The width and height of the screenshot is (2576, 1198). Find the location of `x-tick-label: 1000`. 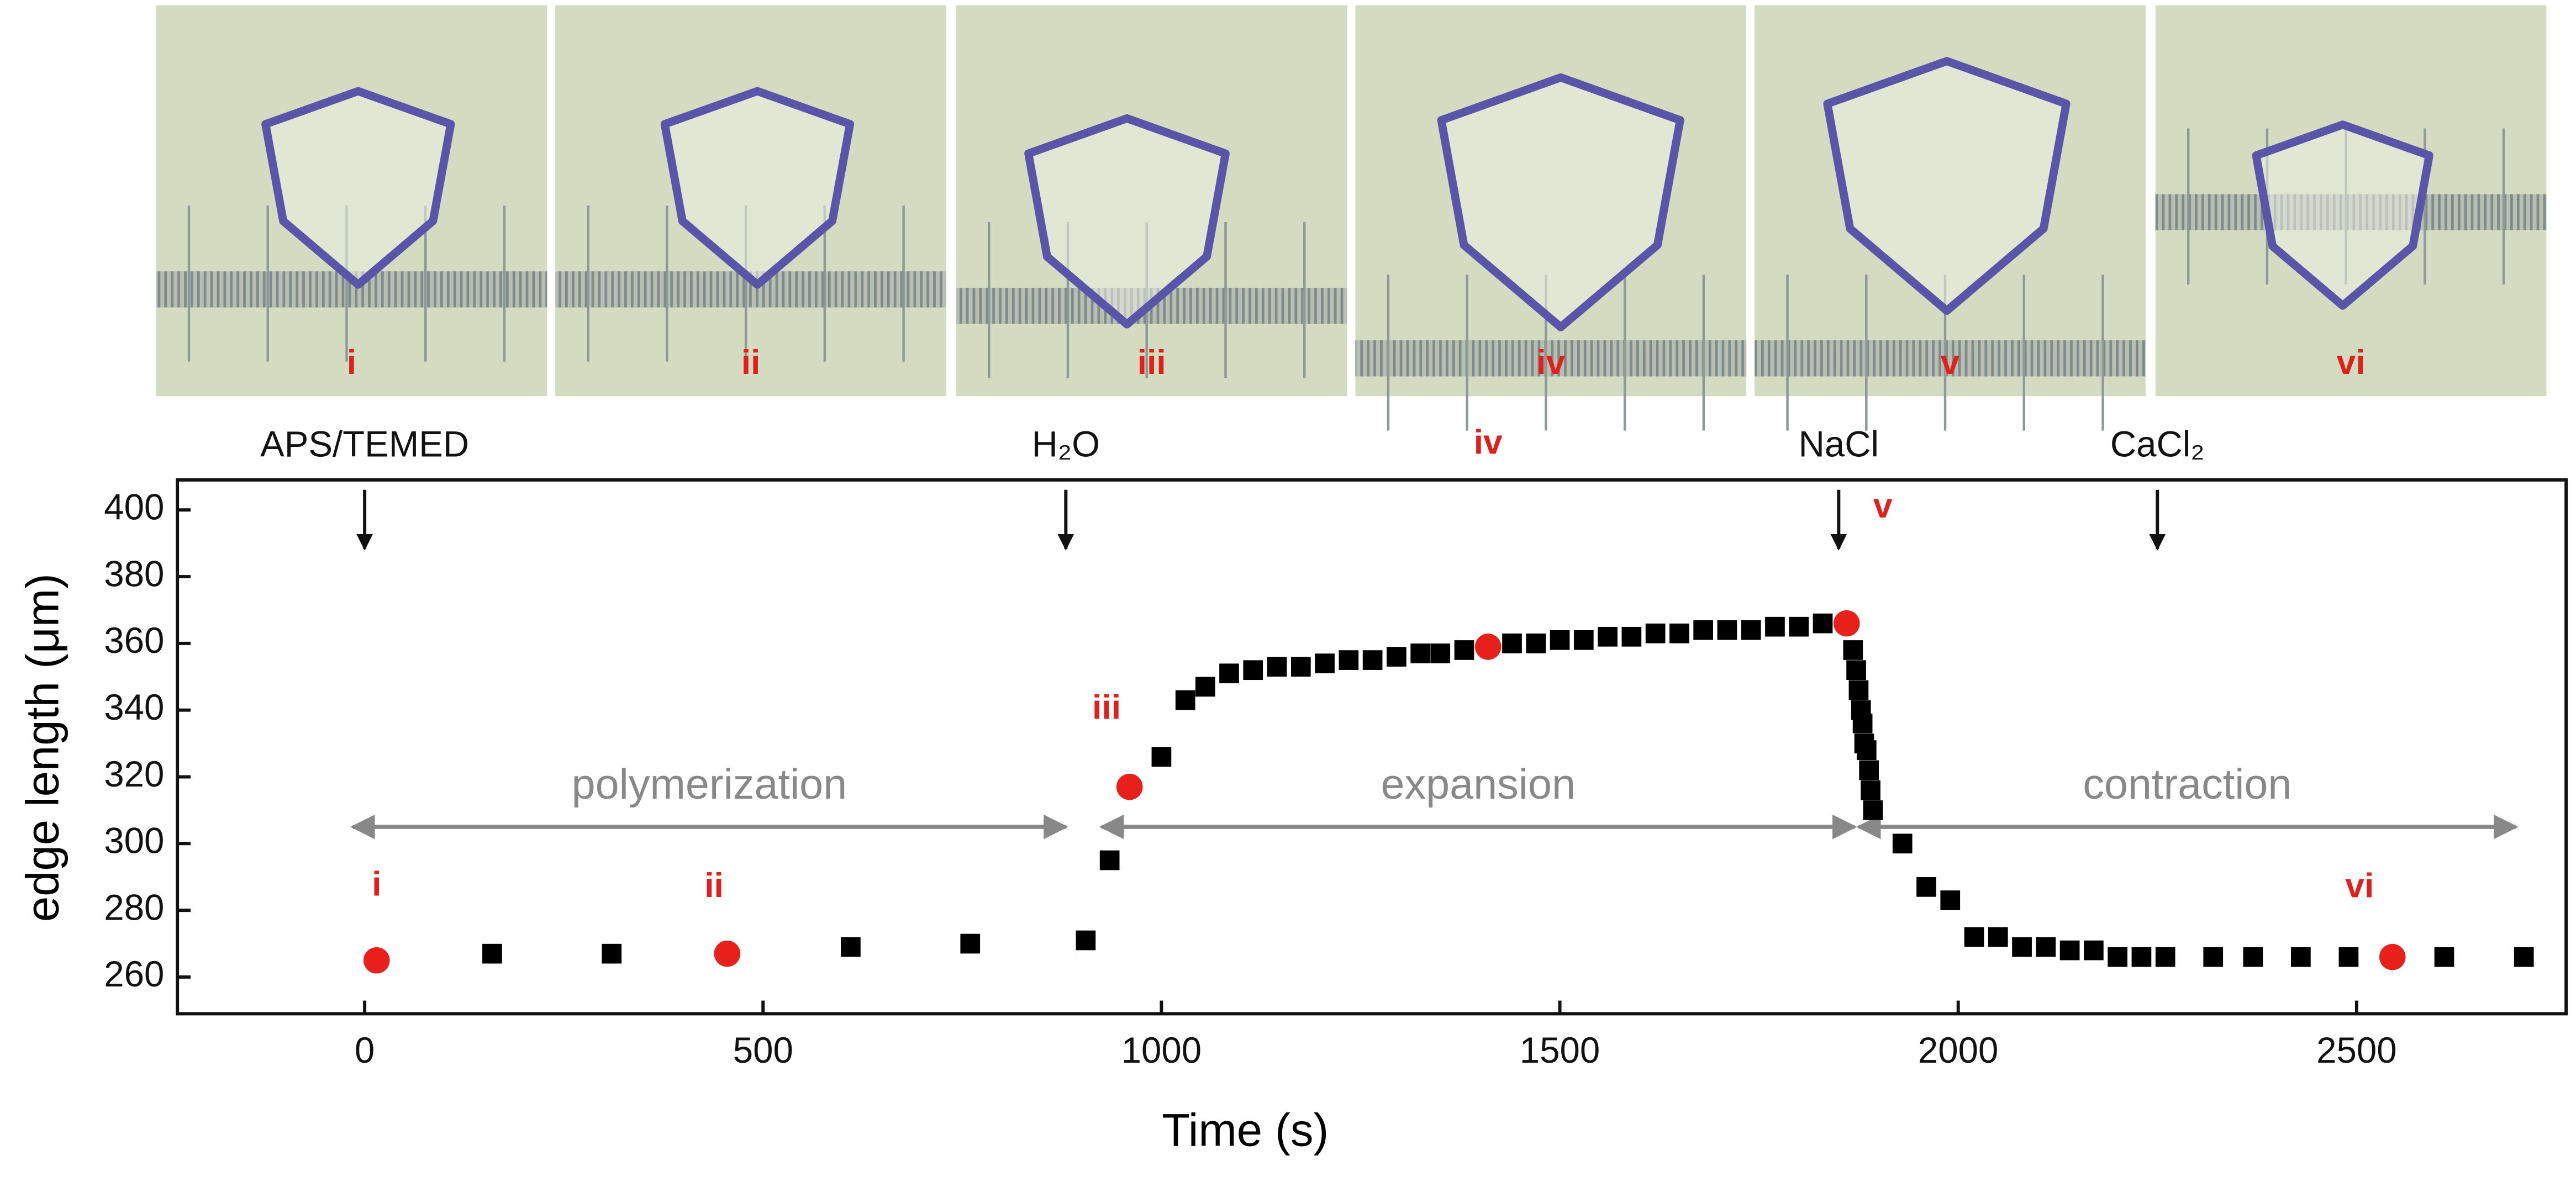

x-tick-label: 1000 is located at coordinates (1162, 1050).